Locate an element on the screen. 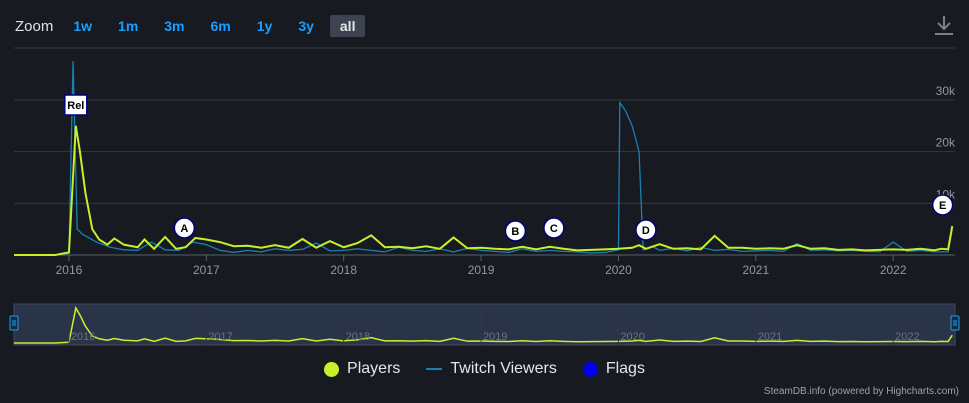 Image resolution: width=969 pixels, height=403 pixels. flag-label: Rel is located at coordinates (75, 106).